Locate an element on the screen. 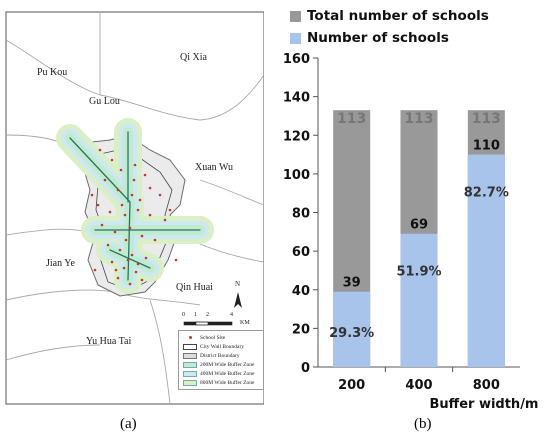  caption-a: (a) is located at coordinates (128, 424).